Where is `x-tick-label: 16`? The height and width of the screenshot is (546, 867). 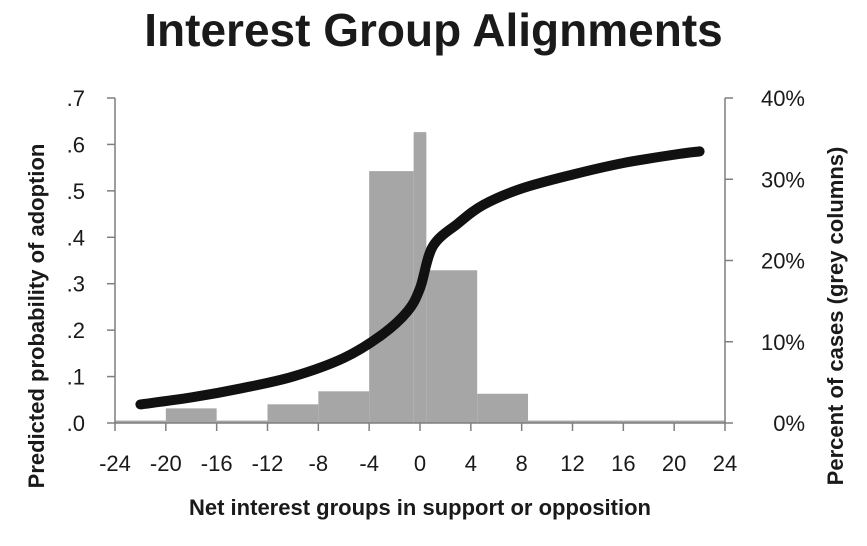
x-tick-label: 16 is located at coordinates (623, 463).